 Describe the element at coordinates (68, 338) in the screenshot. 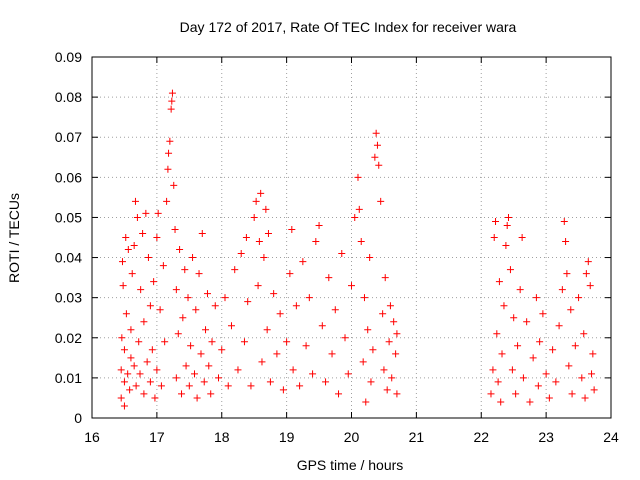

I see `y-tick-label: 0.02` at that location.